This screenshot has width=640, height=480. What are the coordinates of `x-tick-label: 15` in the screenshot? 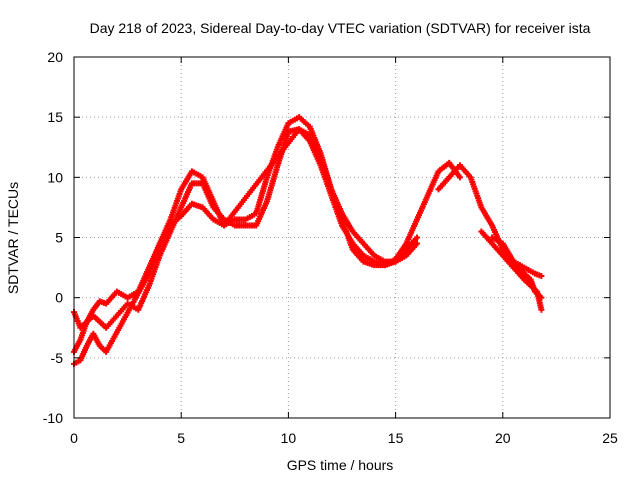 It's located at (396, 438).